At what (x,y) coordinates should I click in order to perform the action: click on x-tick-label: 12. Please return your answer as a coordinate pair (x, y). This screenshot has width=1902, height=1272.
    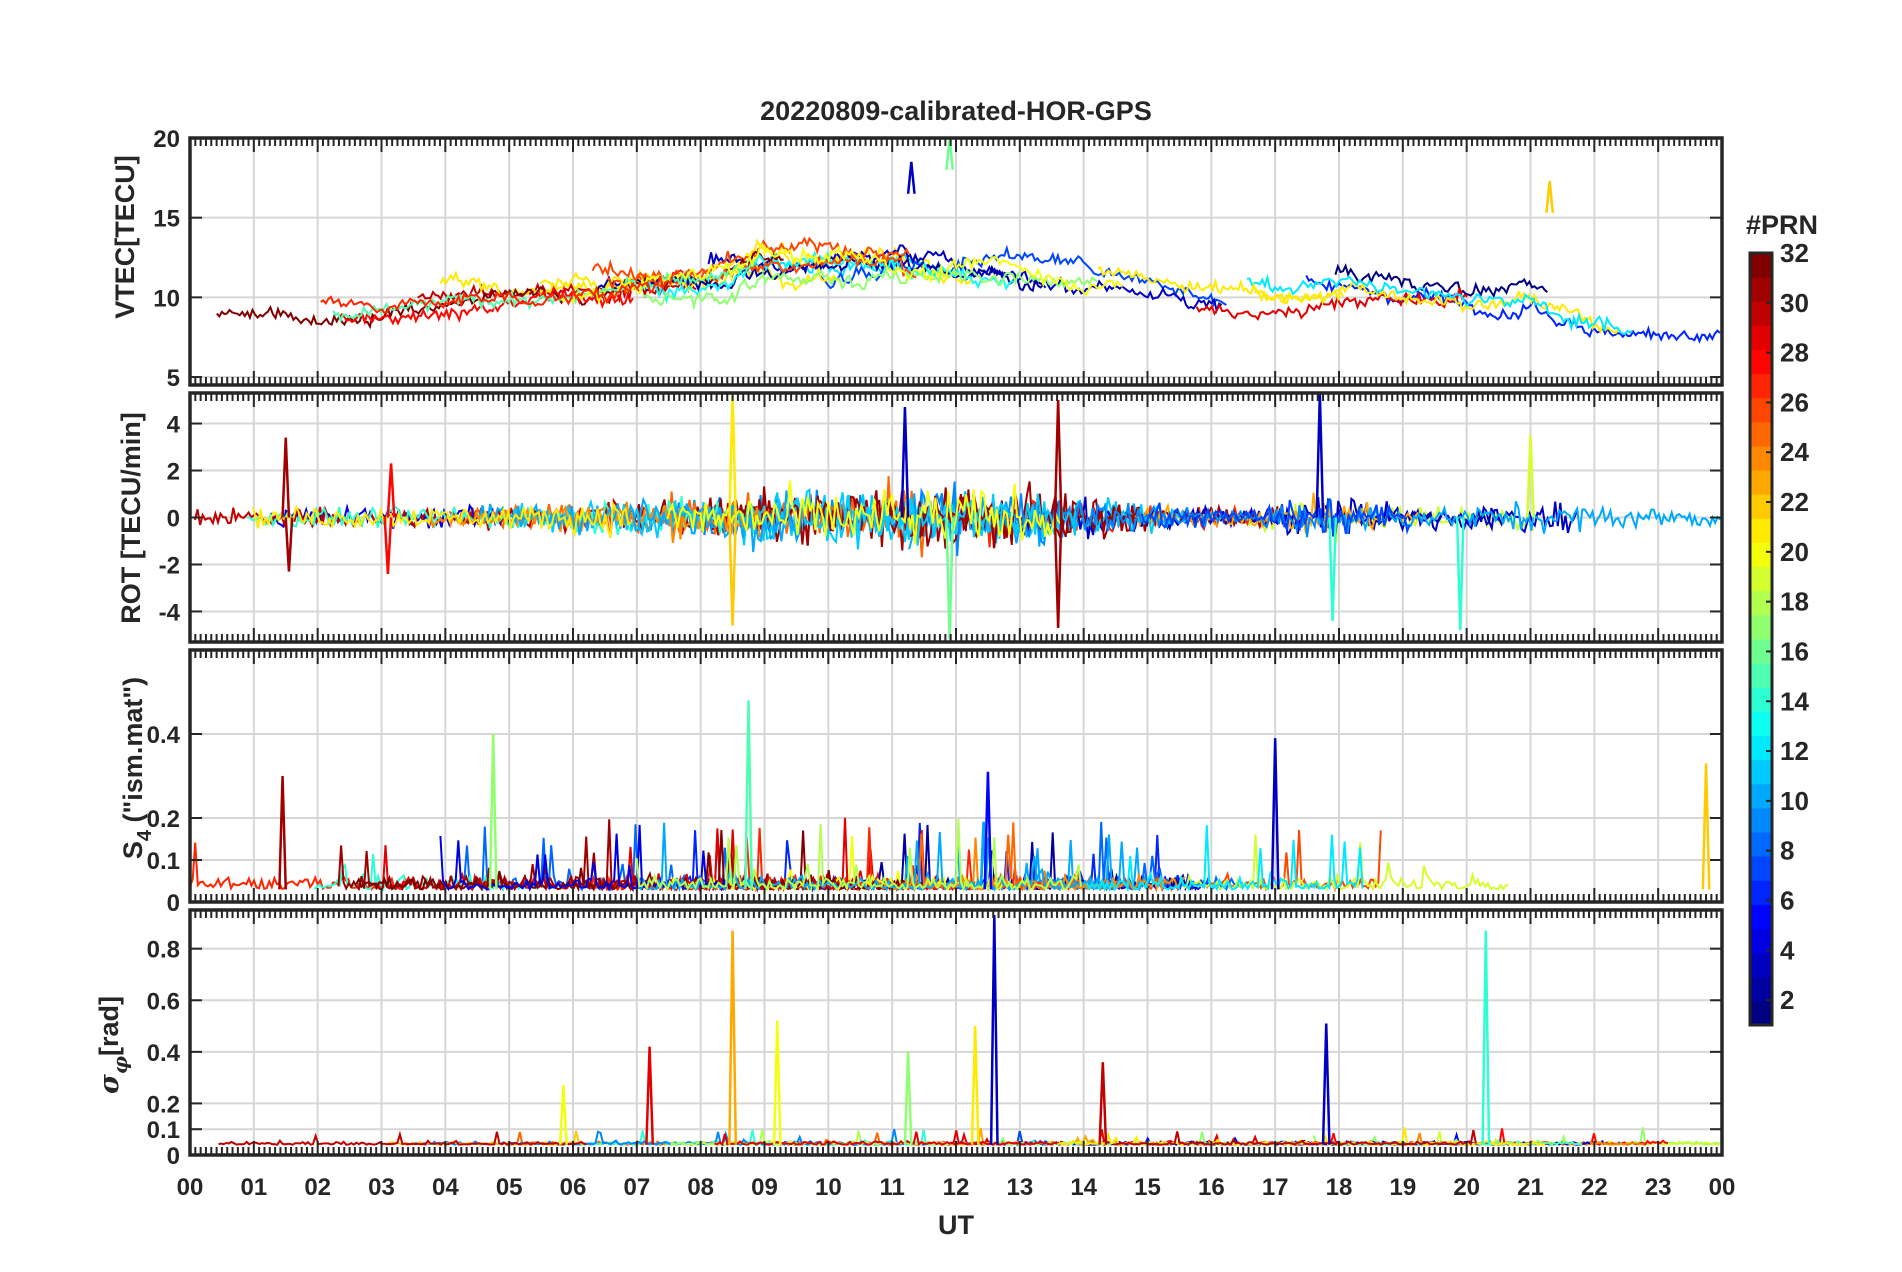
    Looking at the image, I should click on (956, 1187).